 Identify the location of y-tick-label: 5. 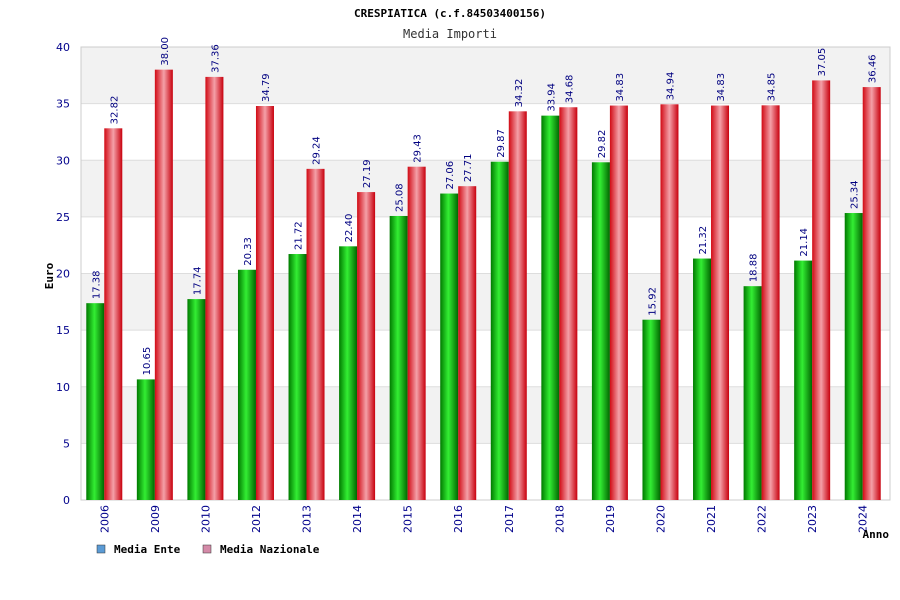
(66, 443).